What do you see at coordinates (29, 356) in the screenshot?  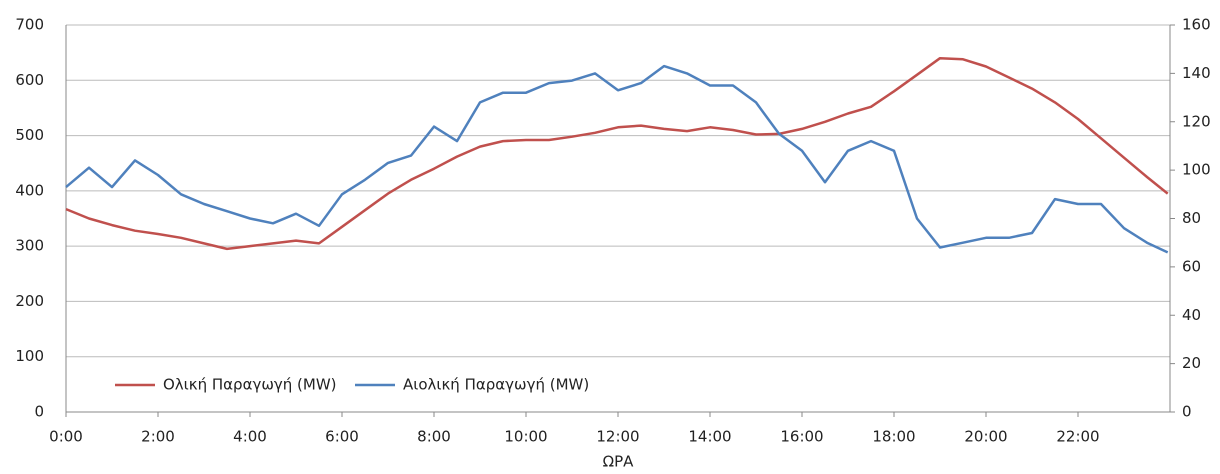 I see `y-tick-label: 100` at bounding box center [29, 356].